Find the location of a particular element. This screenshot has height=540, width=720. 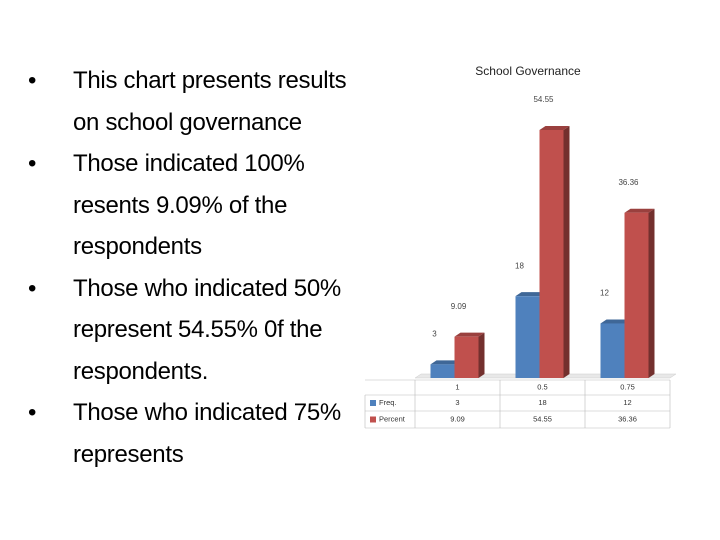

chart-title: School Governance is located at coordinates (528, 71).